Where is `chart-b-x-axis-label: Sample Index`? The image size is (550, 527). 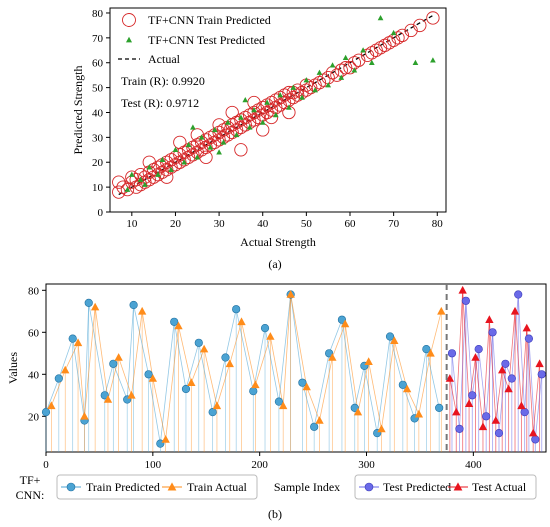 chart-b-x-axis-label: Sample Index is located at coordinates (307, 487).